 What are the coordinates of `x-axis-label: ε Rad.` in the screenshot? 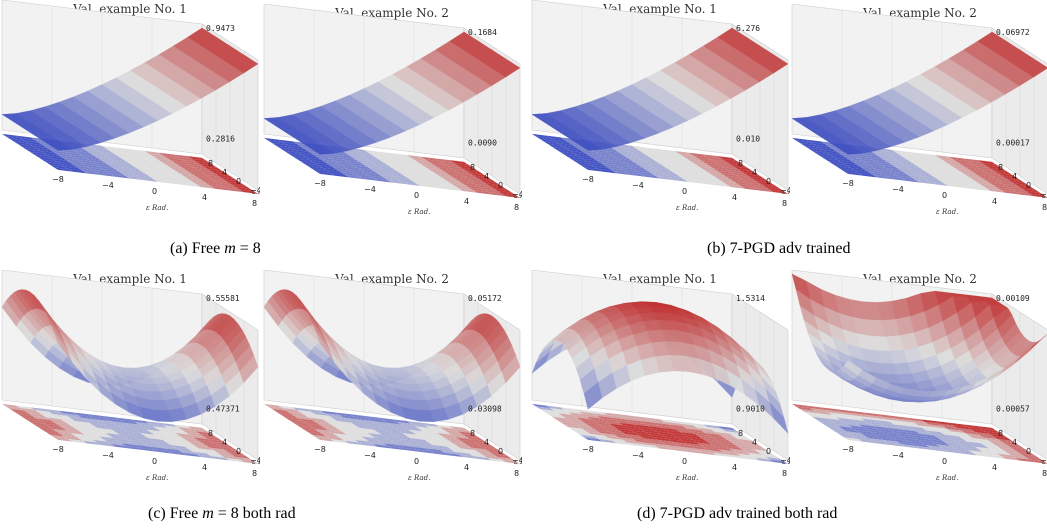 It's located at (419, 478).